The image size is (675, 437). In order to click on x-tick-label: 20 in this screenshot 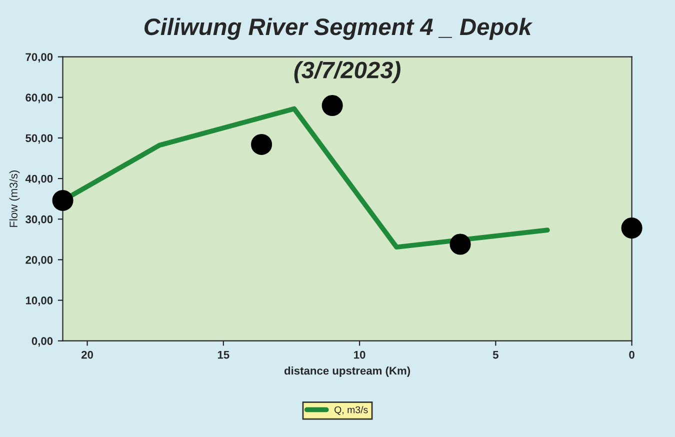, I will do `click(87, 354)`.